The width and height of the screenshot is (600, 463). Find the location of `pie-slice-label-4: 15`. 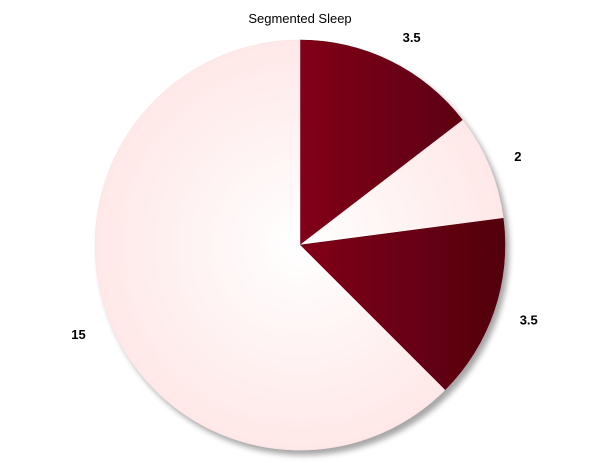

pie-slice-label-4: 15 is located at coordinates (78, 334).